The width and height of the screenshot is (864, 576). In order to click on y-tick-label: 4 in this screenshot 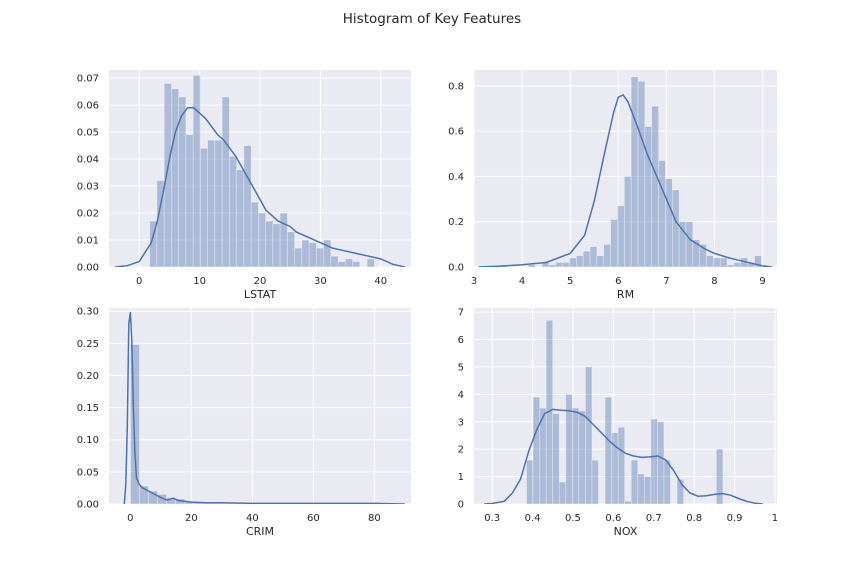, I will do `click(461, 395)`.